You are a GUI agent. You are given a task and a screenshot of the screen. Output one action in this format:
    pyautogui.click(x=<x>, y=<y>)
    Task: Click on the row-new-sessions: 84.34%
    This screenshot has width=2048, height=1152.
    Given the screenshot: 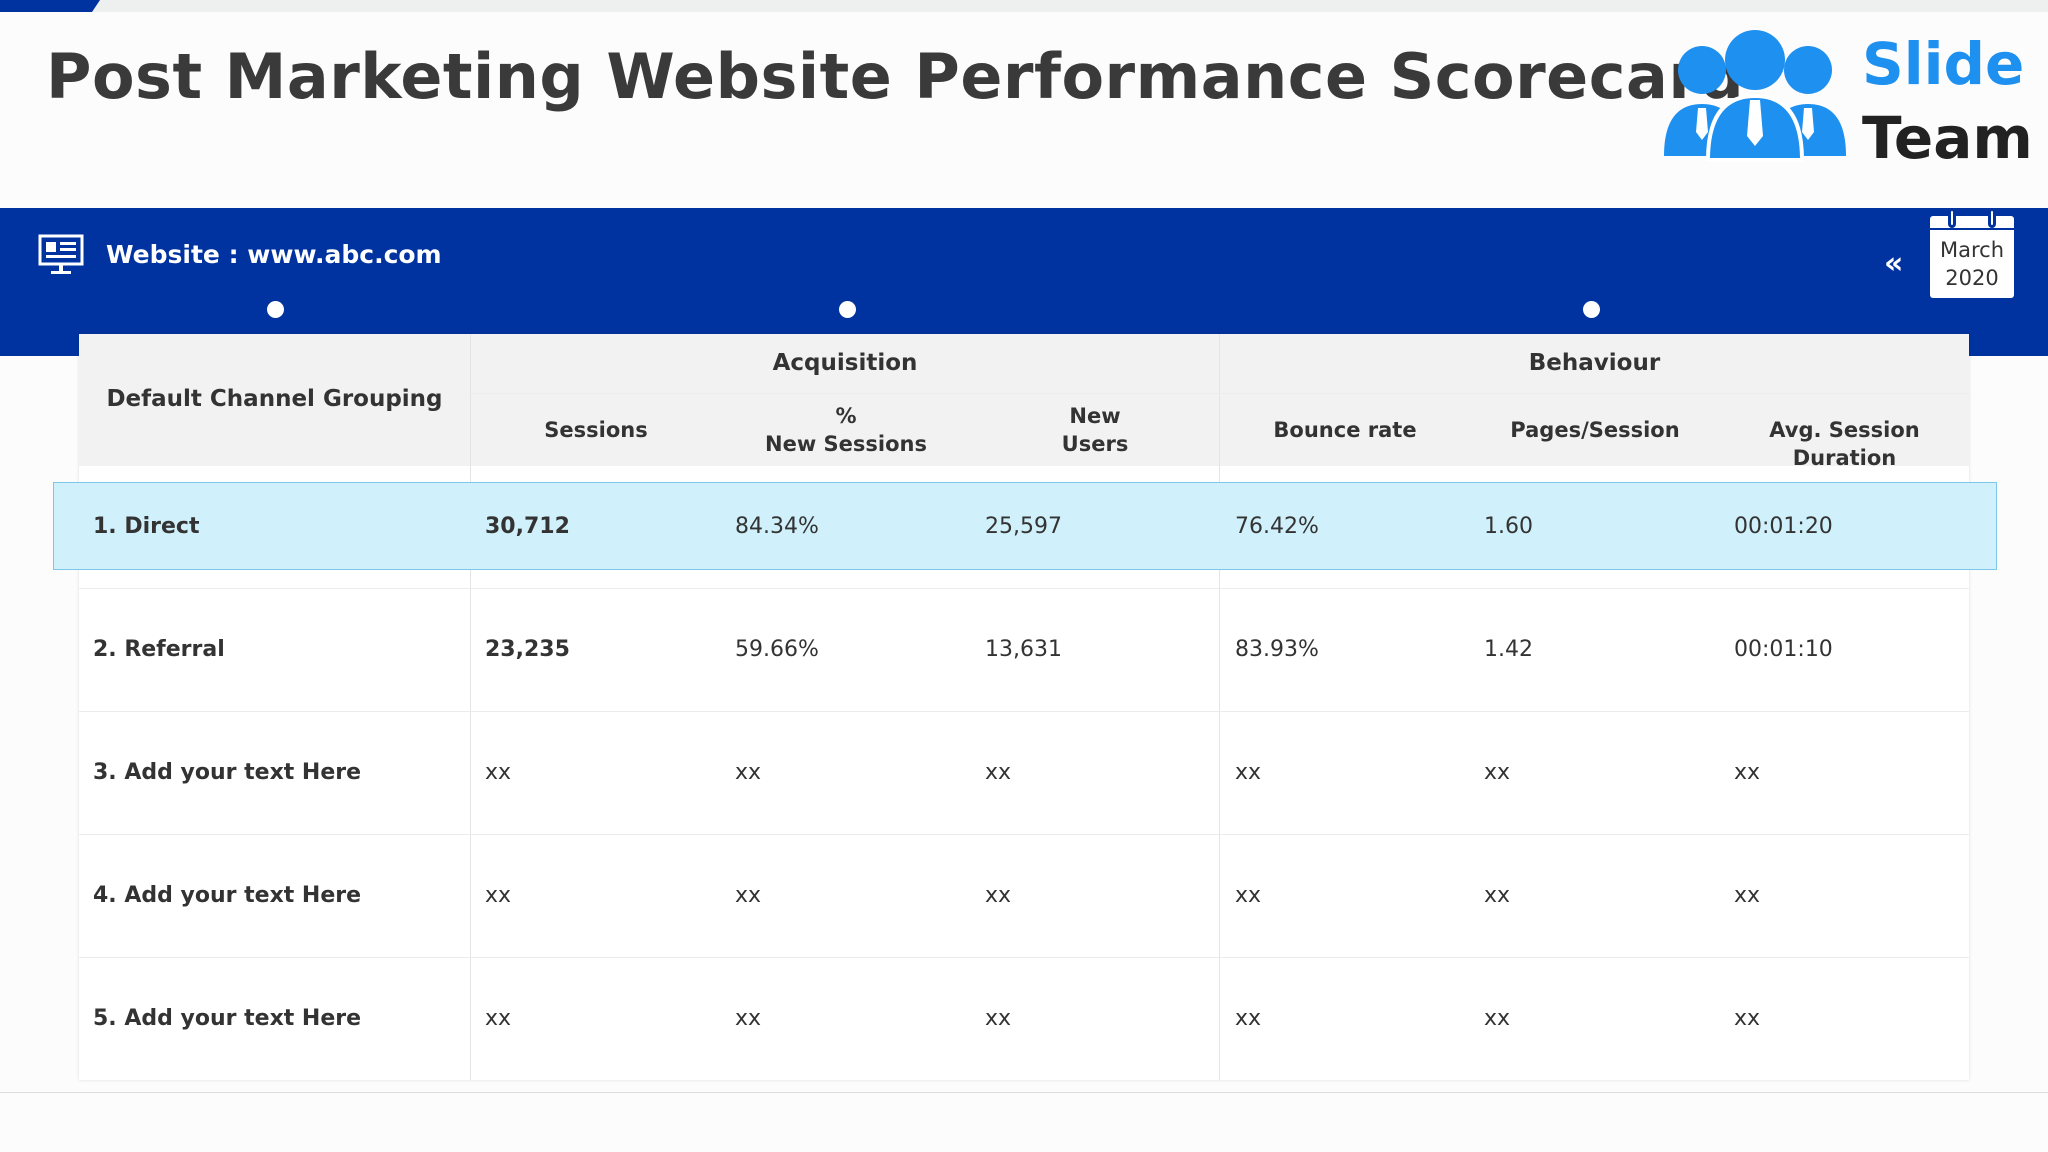 What is the action you would take?
    pyautogui.click(x=777, y=526)
    